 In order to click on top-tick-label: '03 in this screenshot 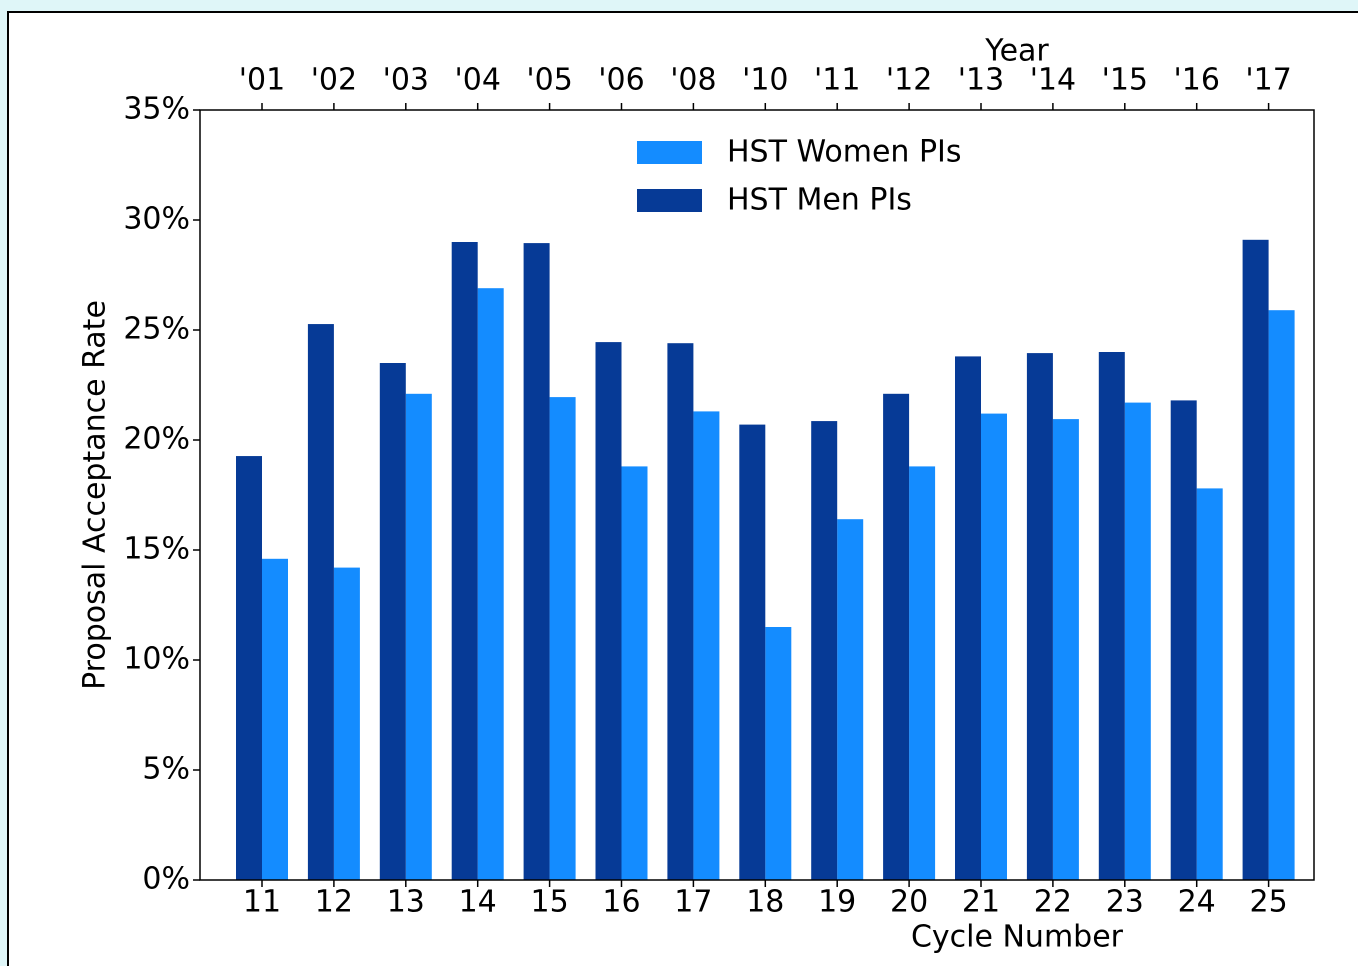, I will do `click(406, 80)`.